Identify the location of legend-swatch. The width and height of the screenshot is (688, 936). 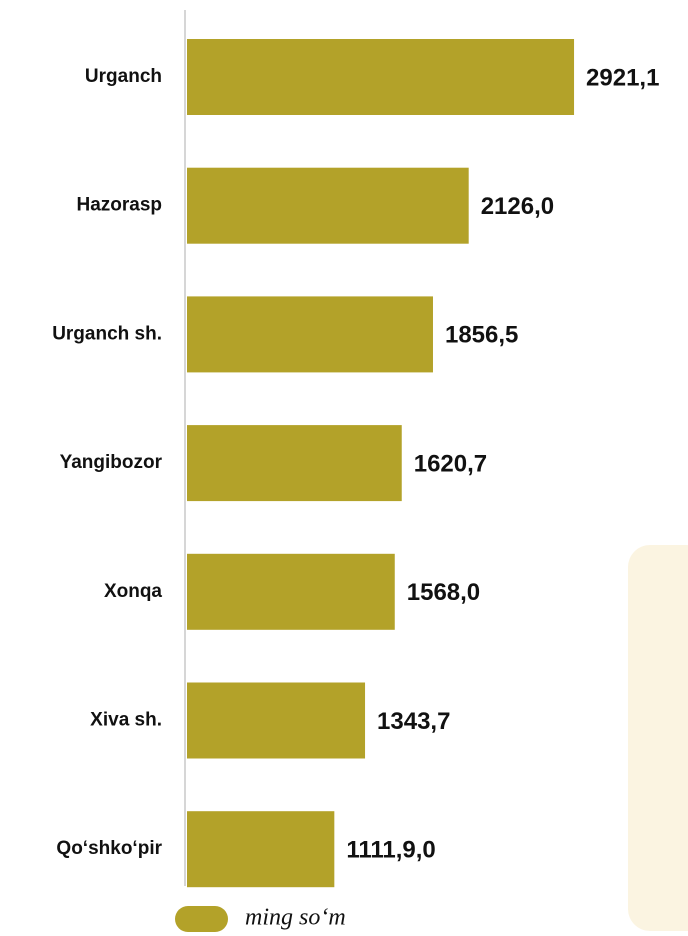
(201, 919).